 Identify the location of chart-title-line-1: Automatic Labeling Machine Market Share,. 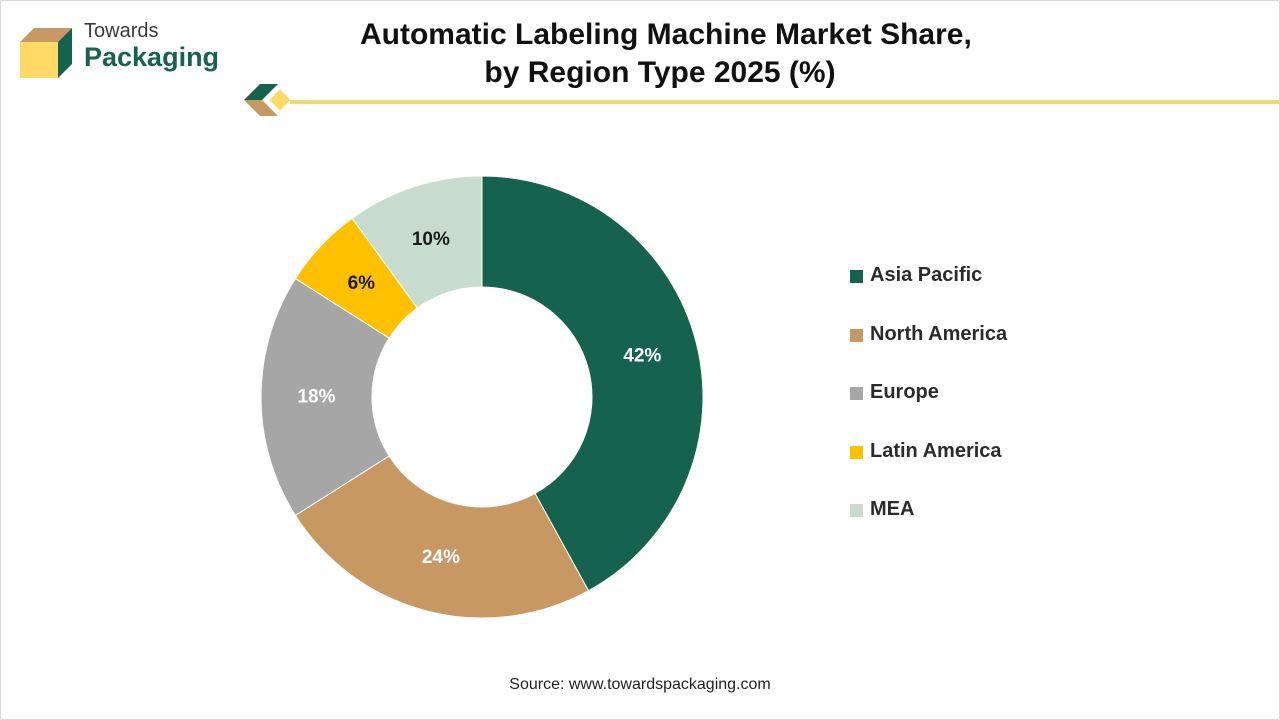
(666, 34).